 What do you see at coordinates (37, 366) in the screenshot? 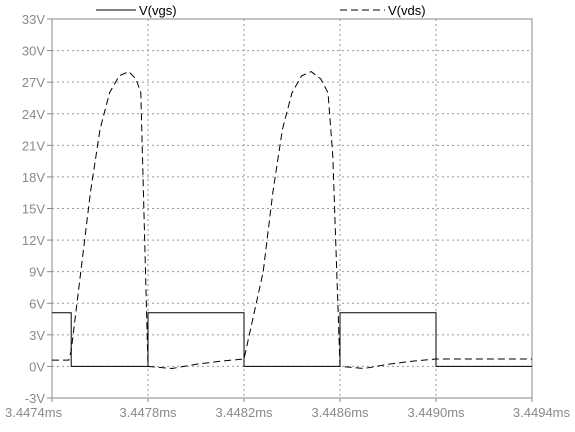
I see `y-tick-label: 0V` at bounding box center [37, 366].